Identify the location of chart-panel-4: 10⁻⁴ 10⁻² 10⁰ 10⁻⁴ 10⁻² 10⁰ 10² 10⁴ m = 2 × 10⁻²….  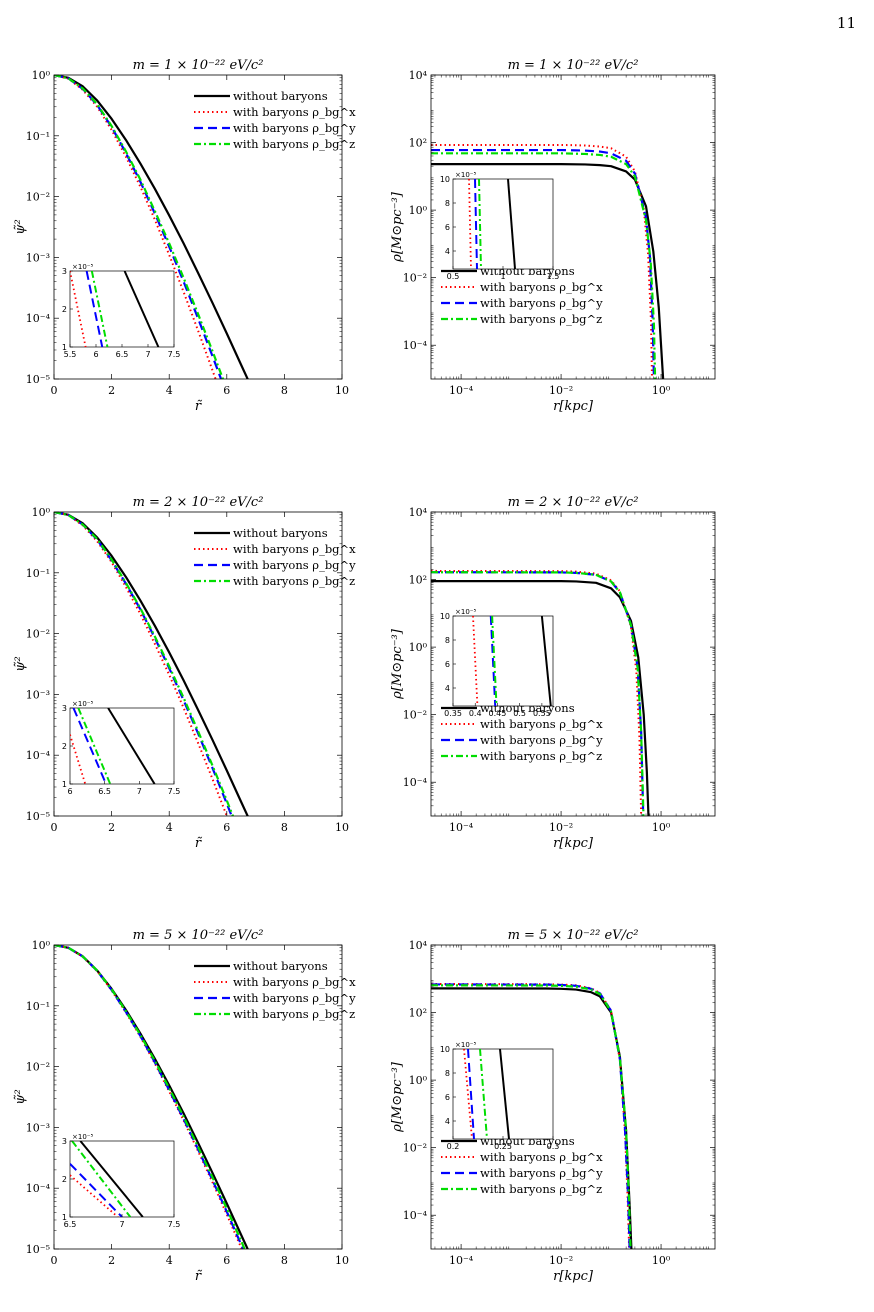
(553, 673).